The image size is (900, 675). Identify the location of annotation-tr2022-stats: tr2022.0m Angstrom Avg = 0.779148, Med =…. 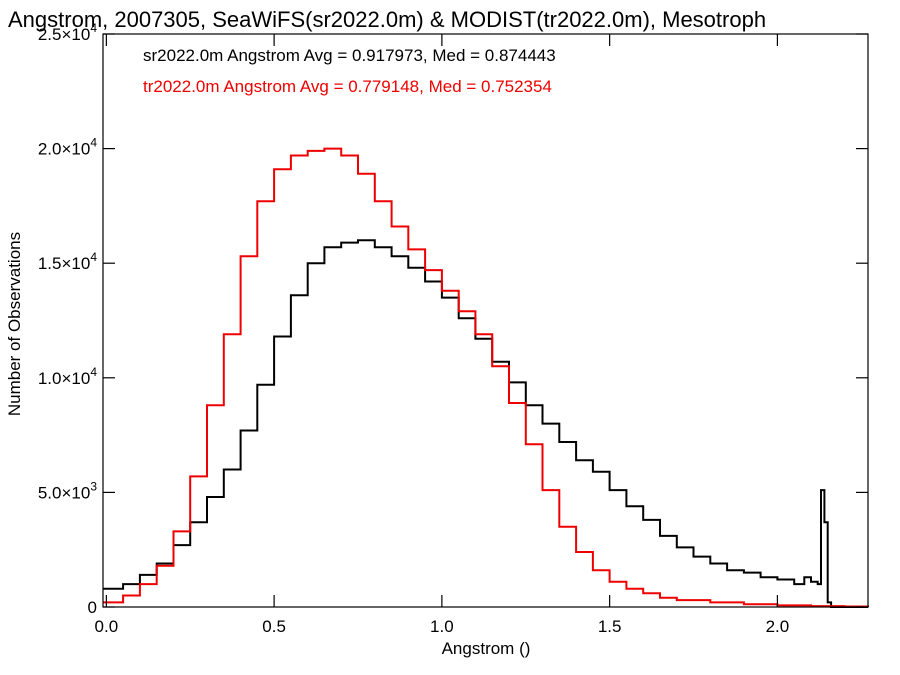
(347, 86).